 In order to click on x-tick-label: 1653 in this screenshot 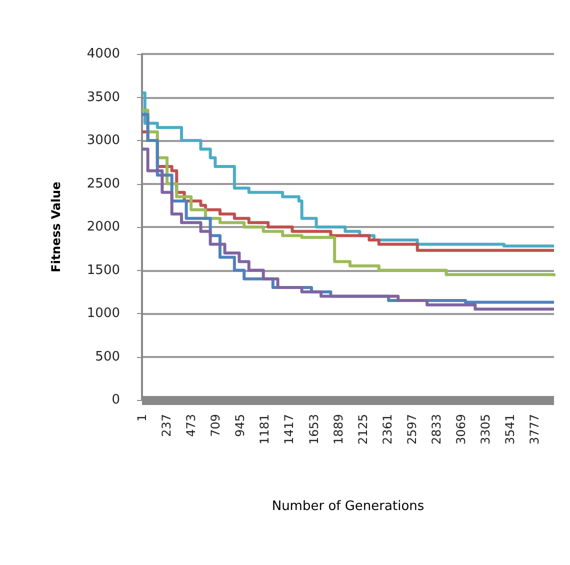, I will do `click(313, 429)`.